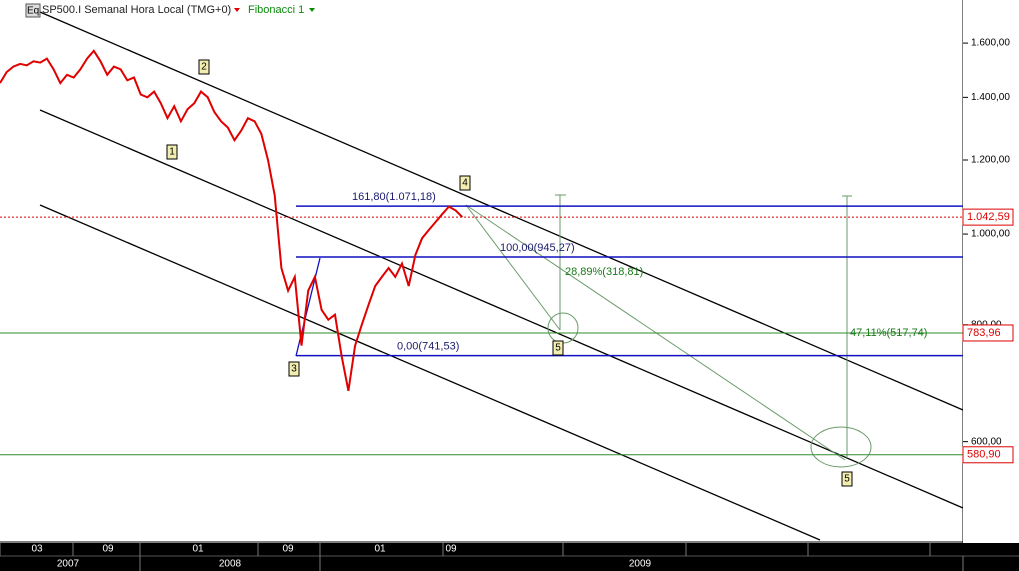 The width and height of the screenshot is (1019, 571). I want to click on symbol-icon, so click(33, 10).